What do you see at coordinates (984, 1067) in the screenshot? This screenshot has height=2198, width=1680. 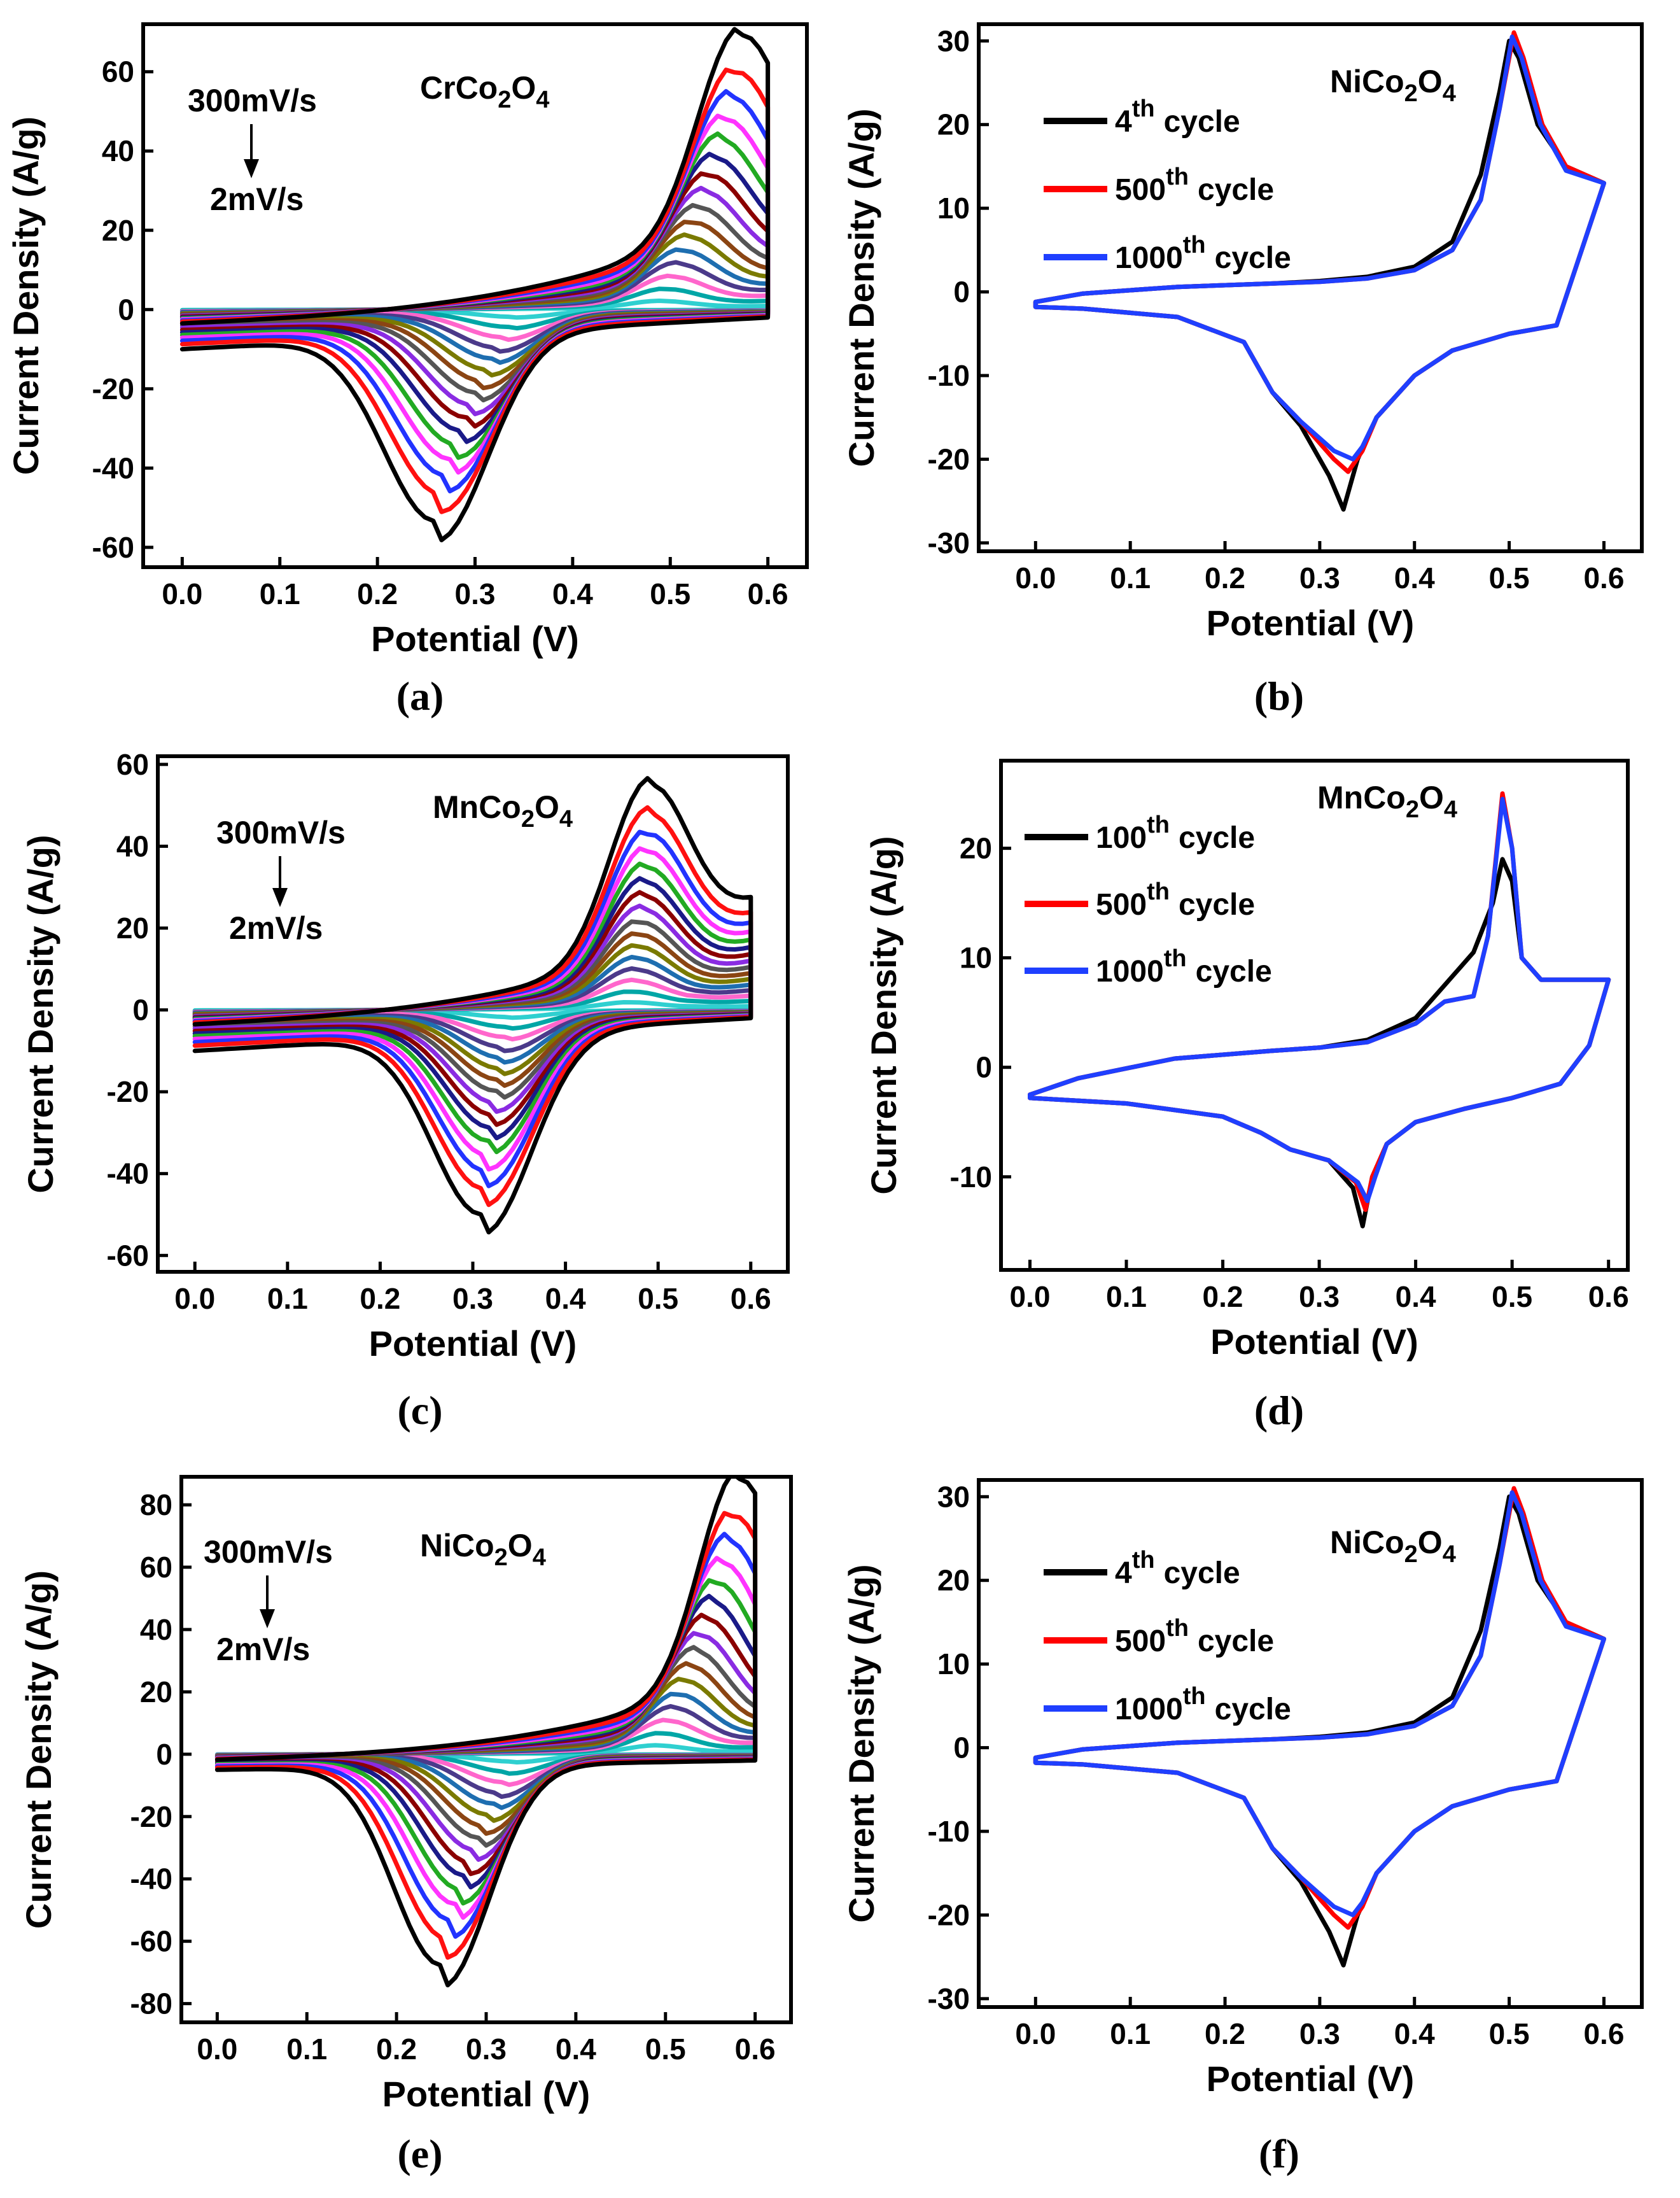 I see `y-tick-label: 0` at bounding box center [984, 1067].